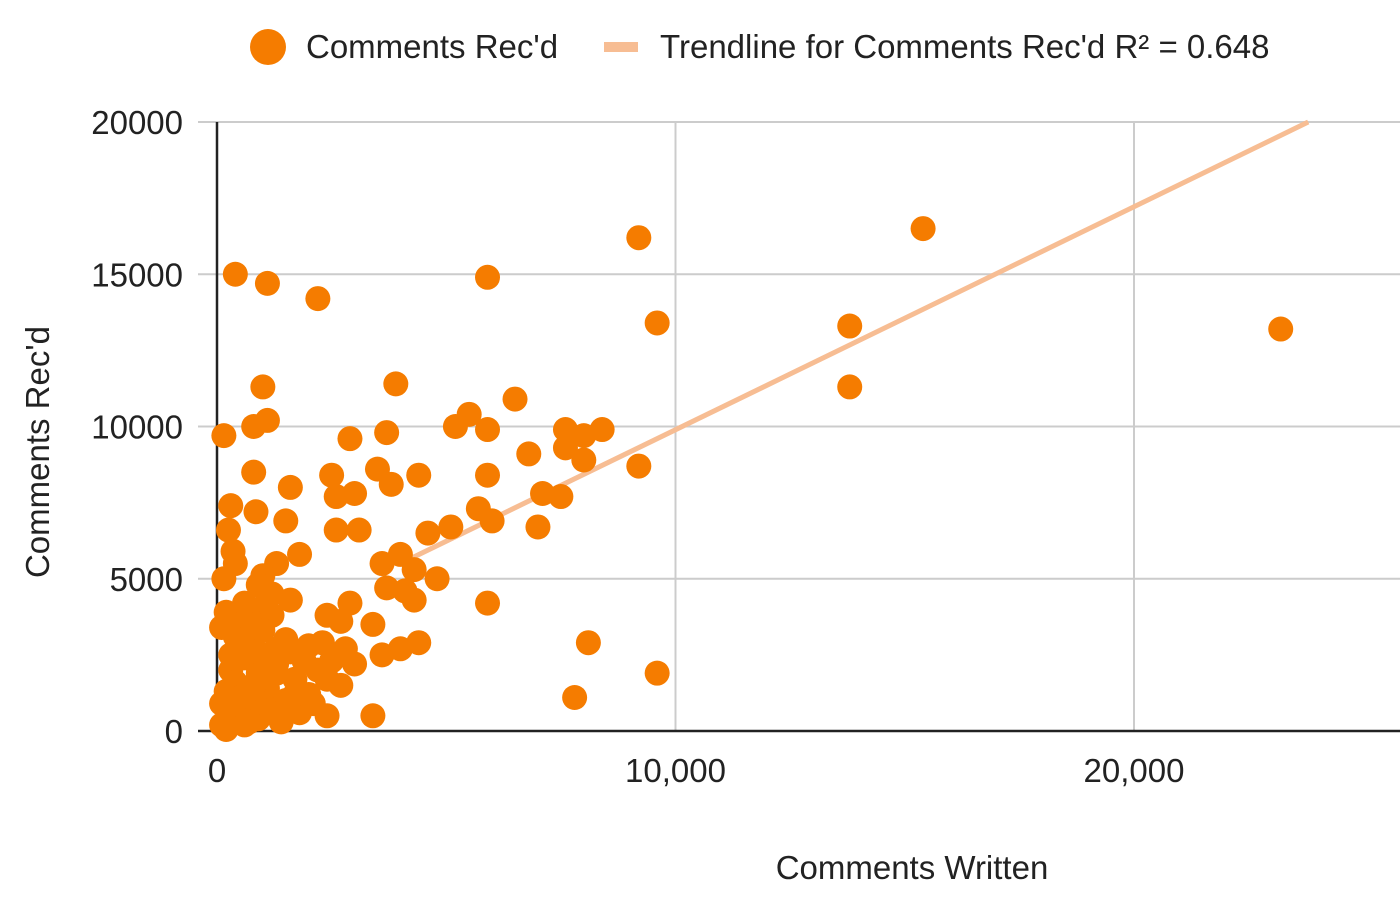  Describe the element at coordinates (174, 731) in the screenshot. I see `y-tick-label: 0` at that location.